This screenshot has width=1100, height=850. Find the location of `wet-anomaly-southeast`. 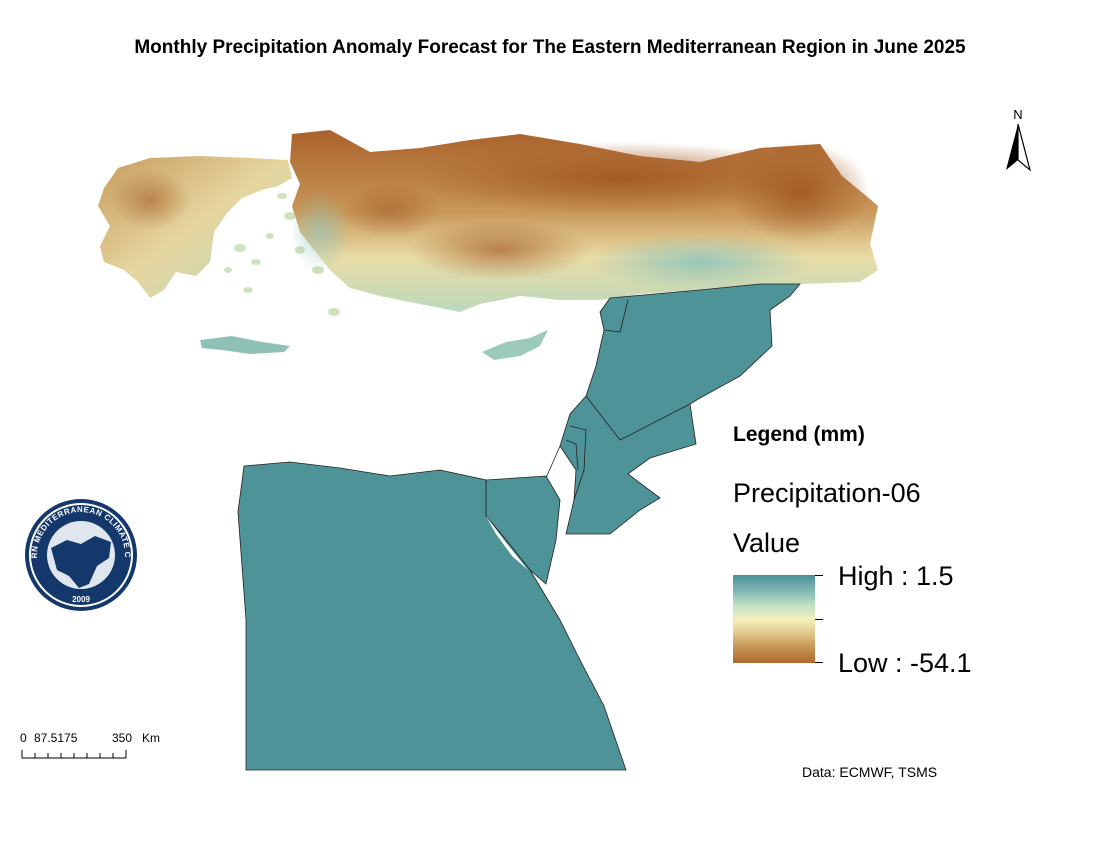

wet-anomaly-southeast is located at coordinates (700, 262).